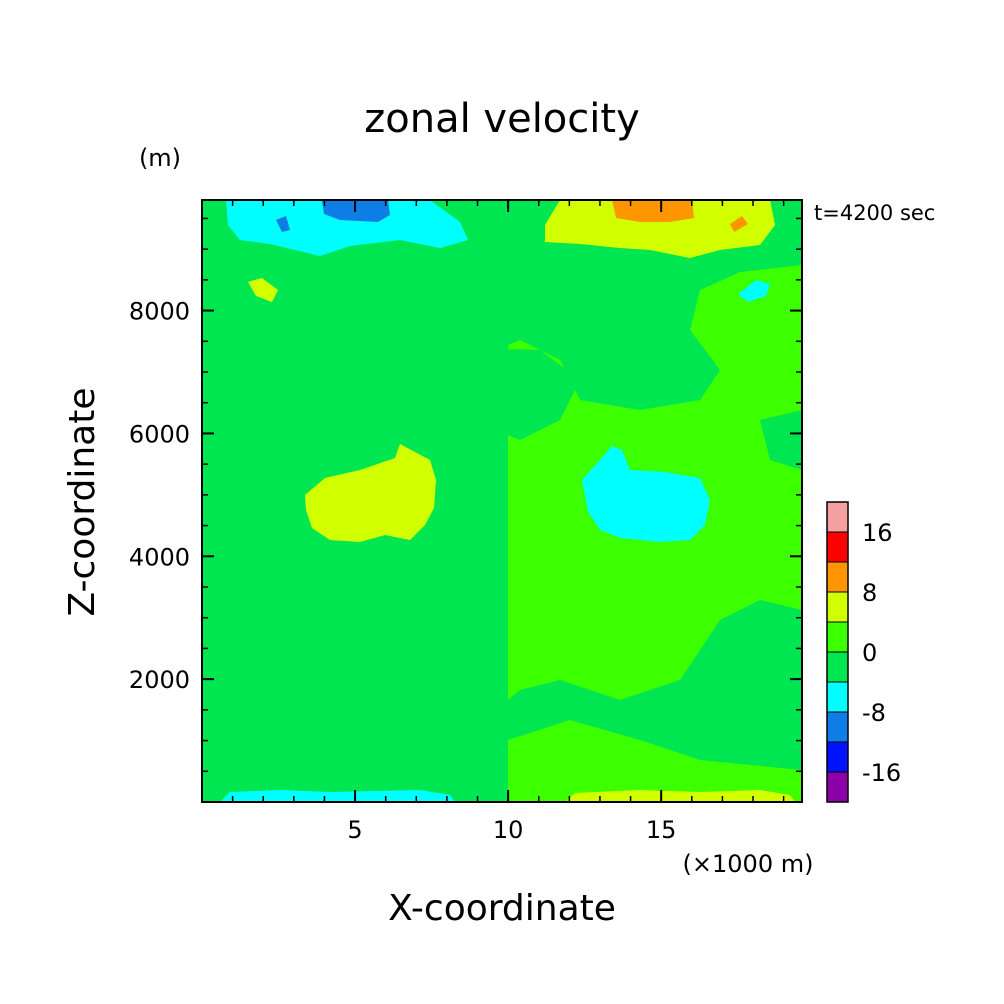 The height and width of the screenshot is (1004, 1004). I want to click on x-tick-label: 5, so click(354, 830).